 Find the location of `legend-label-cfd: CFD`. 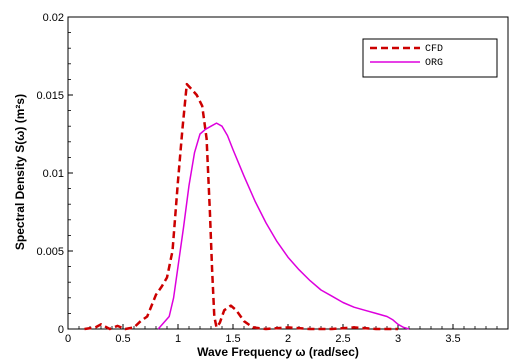

legend-label-cfd: CFD is located at coordinates (434, 49).